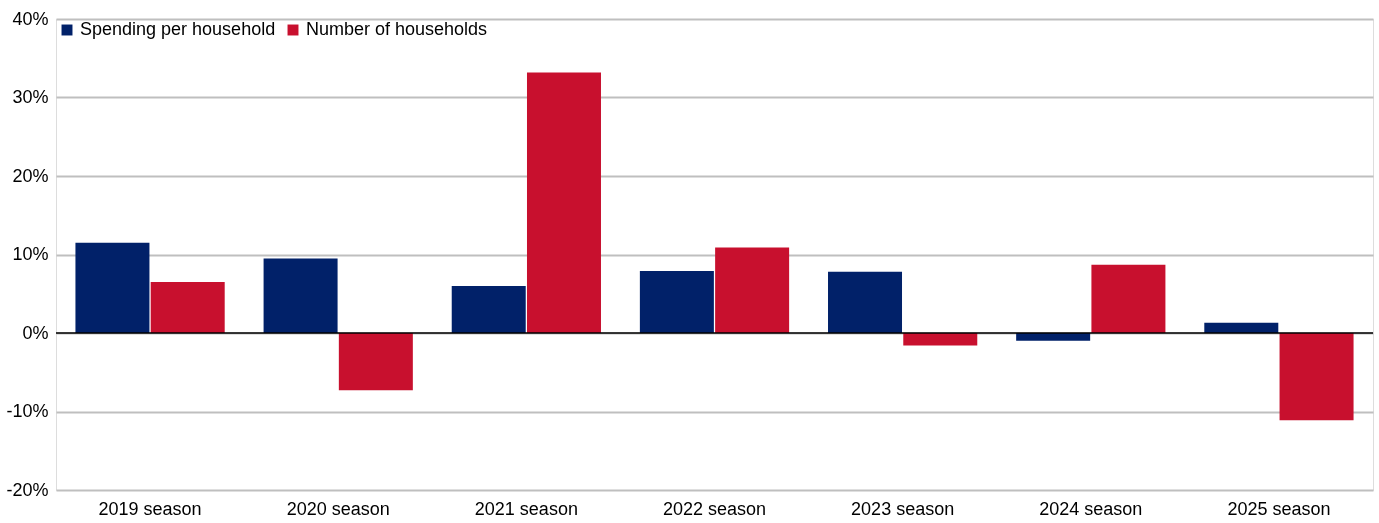 This screenshot has height=523, width=1379. I want to click on legend-label: Number of households, so click(397, 29).